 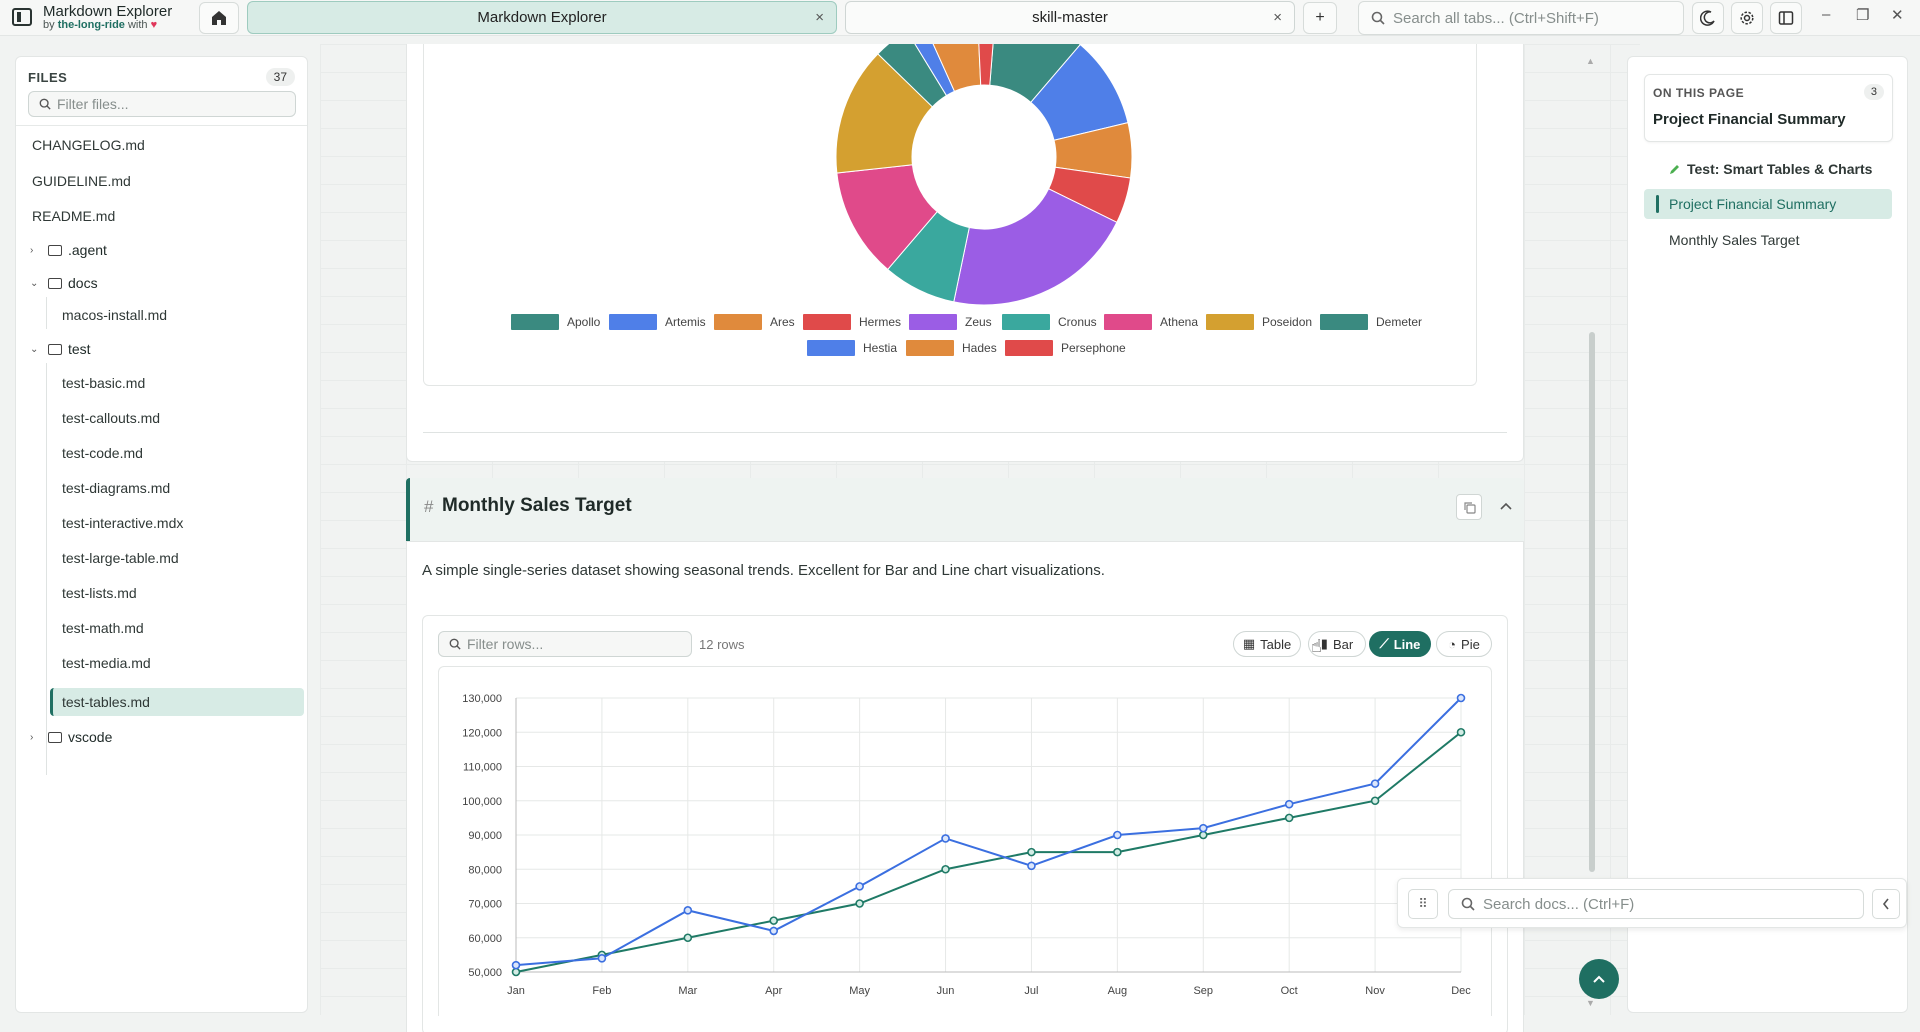 What do you see at coordinates (429, 506) in the screenshot?
I see `heading-anchor: #` at bounding box center [429, 506].